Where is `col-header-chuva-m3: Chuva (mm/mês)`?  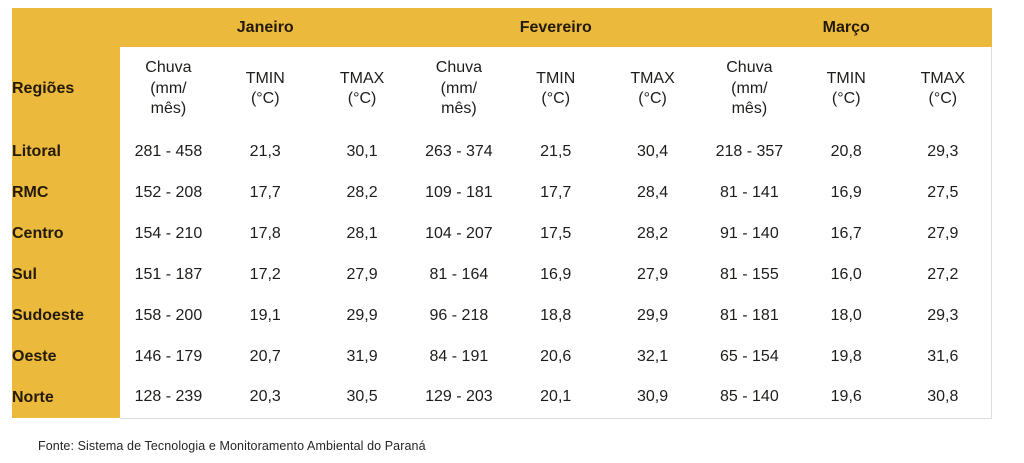 col-header-chuva-m3: Chuva (mm/mês) is located at coordinates (749, 89).